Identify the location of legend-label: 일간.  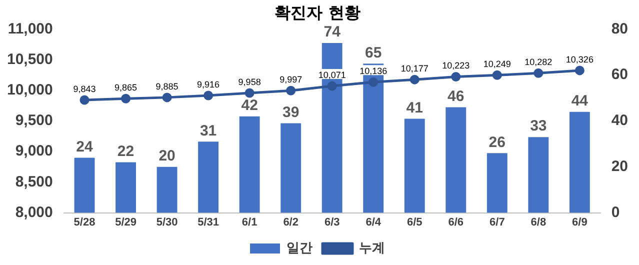
(299, 248).